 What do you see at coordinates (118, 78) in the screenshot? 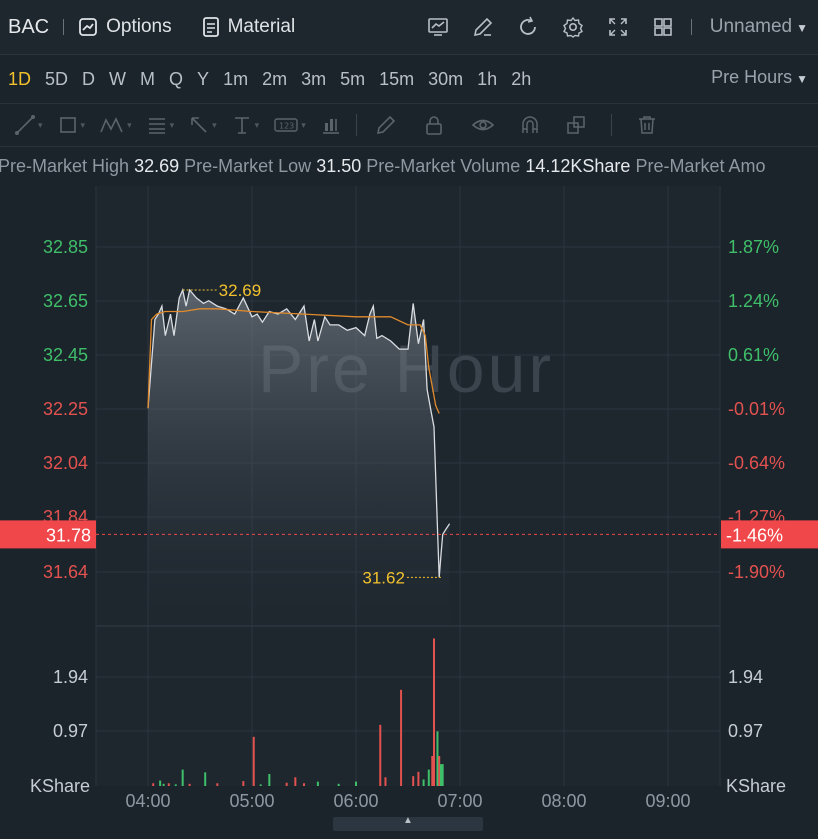
I see `timeframe-w: W` at bounding box center [118, 78].